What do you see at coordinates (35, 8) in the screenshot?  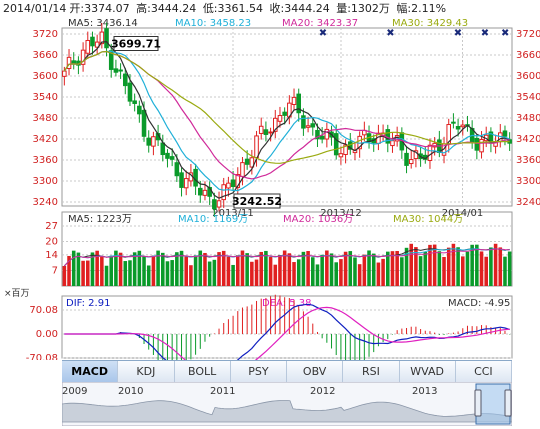 I see `quote-date: 2014/01/14` at bounding box center [35, 8].